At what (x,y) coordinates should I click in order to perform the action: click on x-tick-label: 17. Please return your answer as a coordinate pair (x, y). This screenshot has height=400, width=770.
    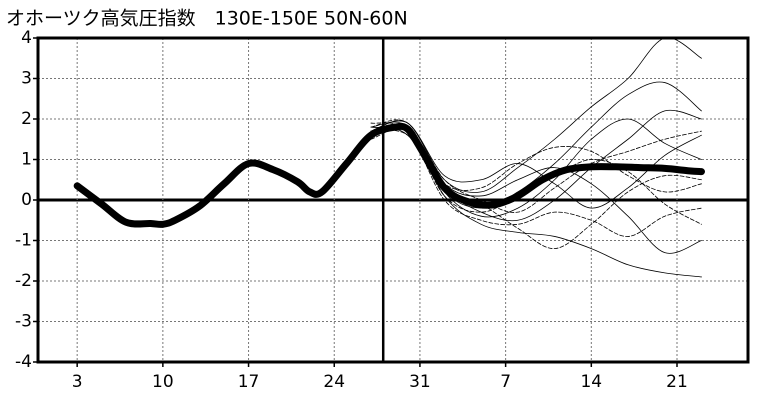
    Looking at the image, I should click on (249, 382).